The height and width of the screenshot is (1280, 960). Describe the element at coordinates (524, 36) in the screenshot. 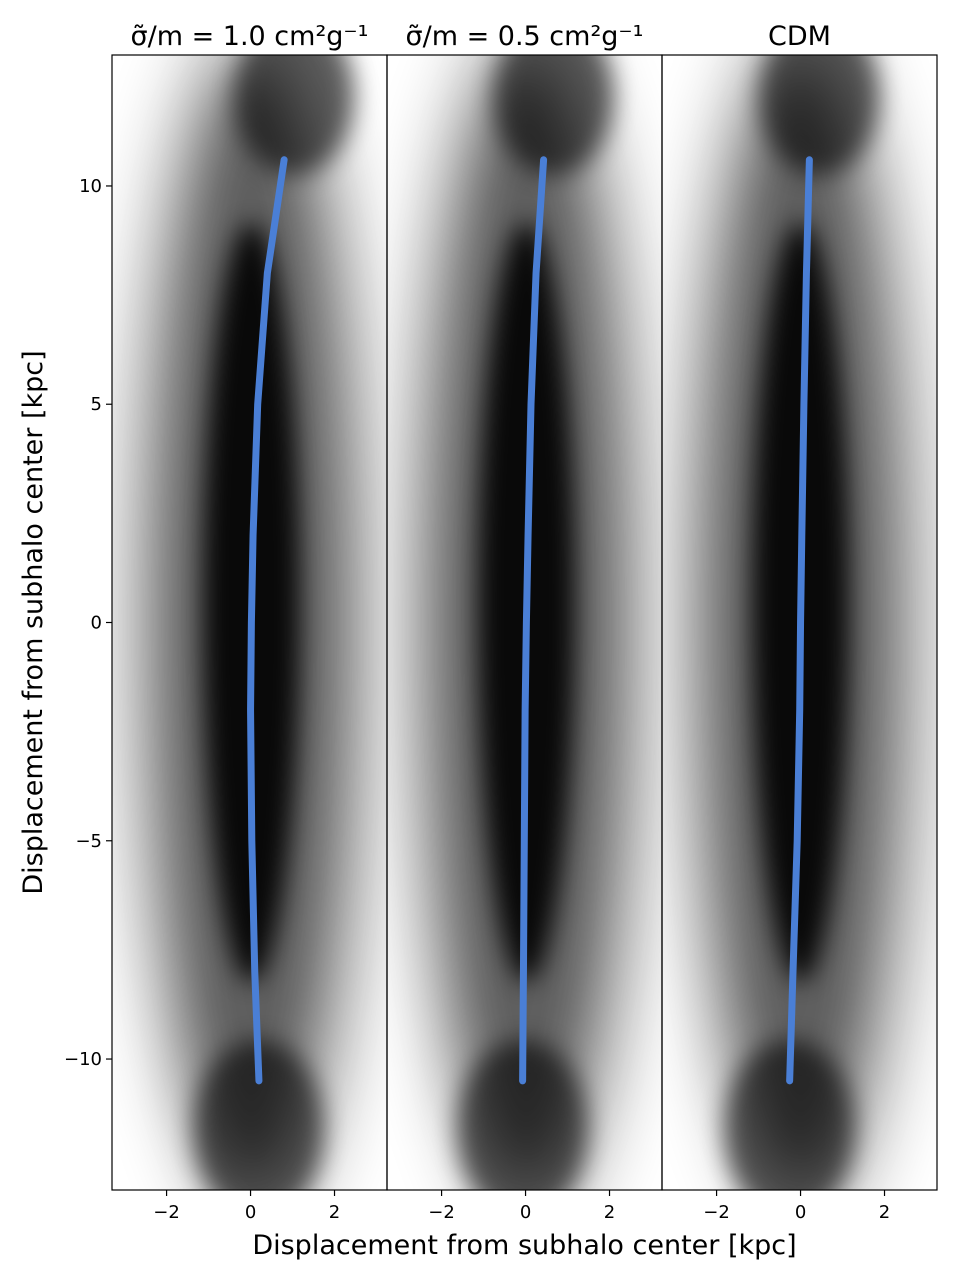

I see `panel-title: σ̃/m = 0.5 cm²g⁻¹` at that location.